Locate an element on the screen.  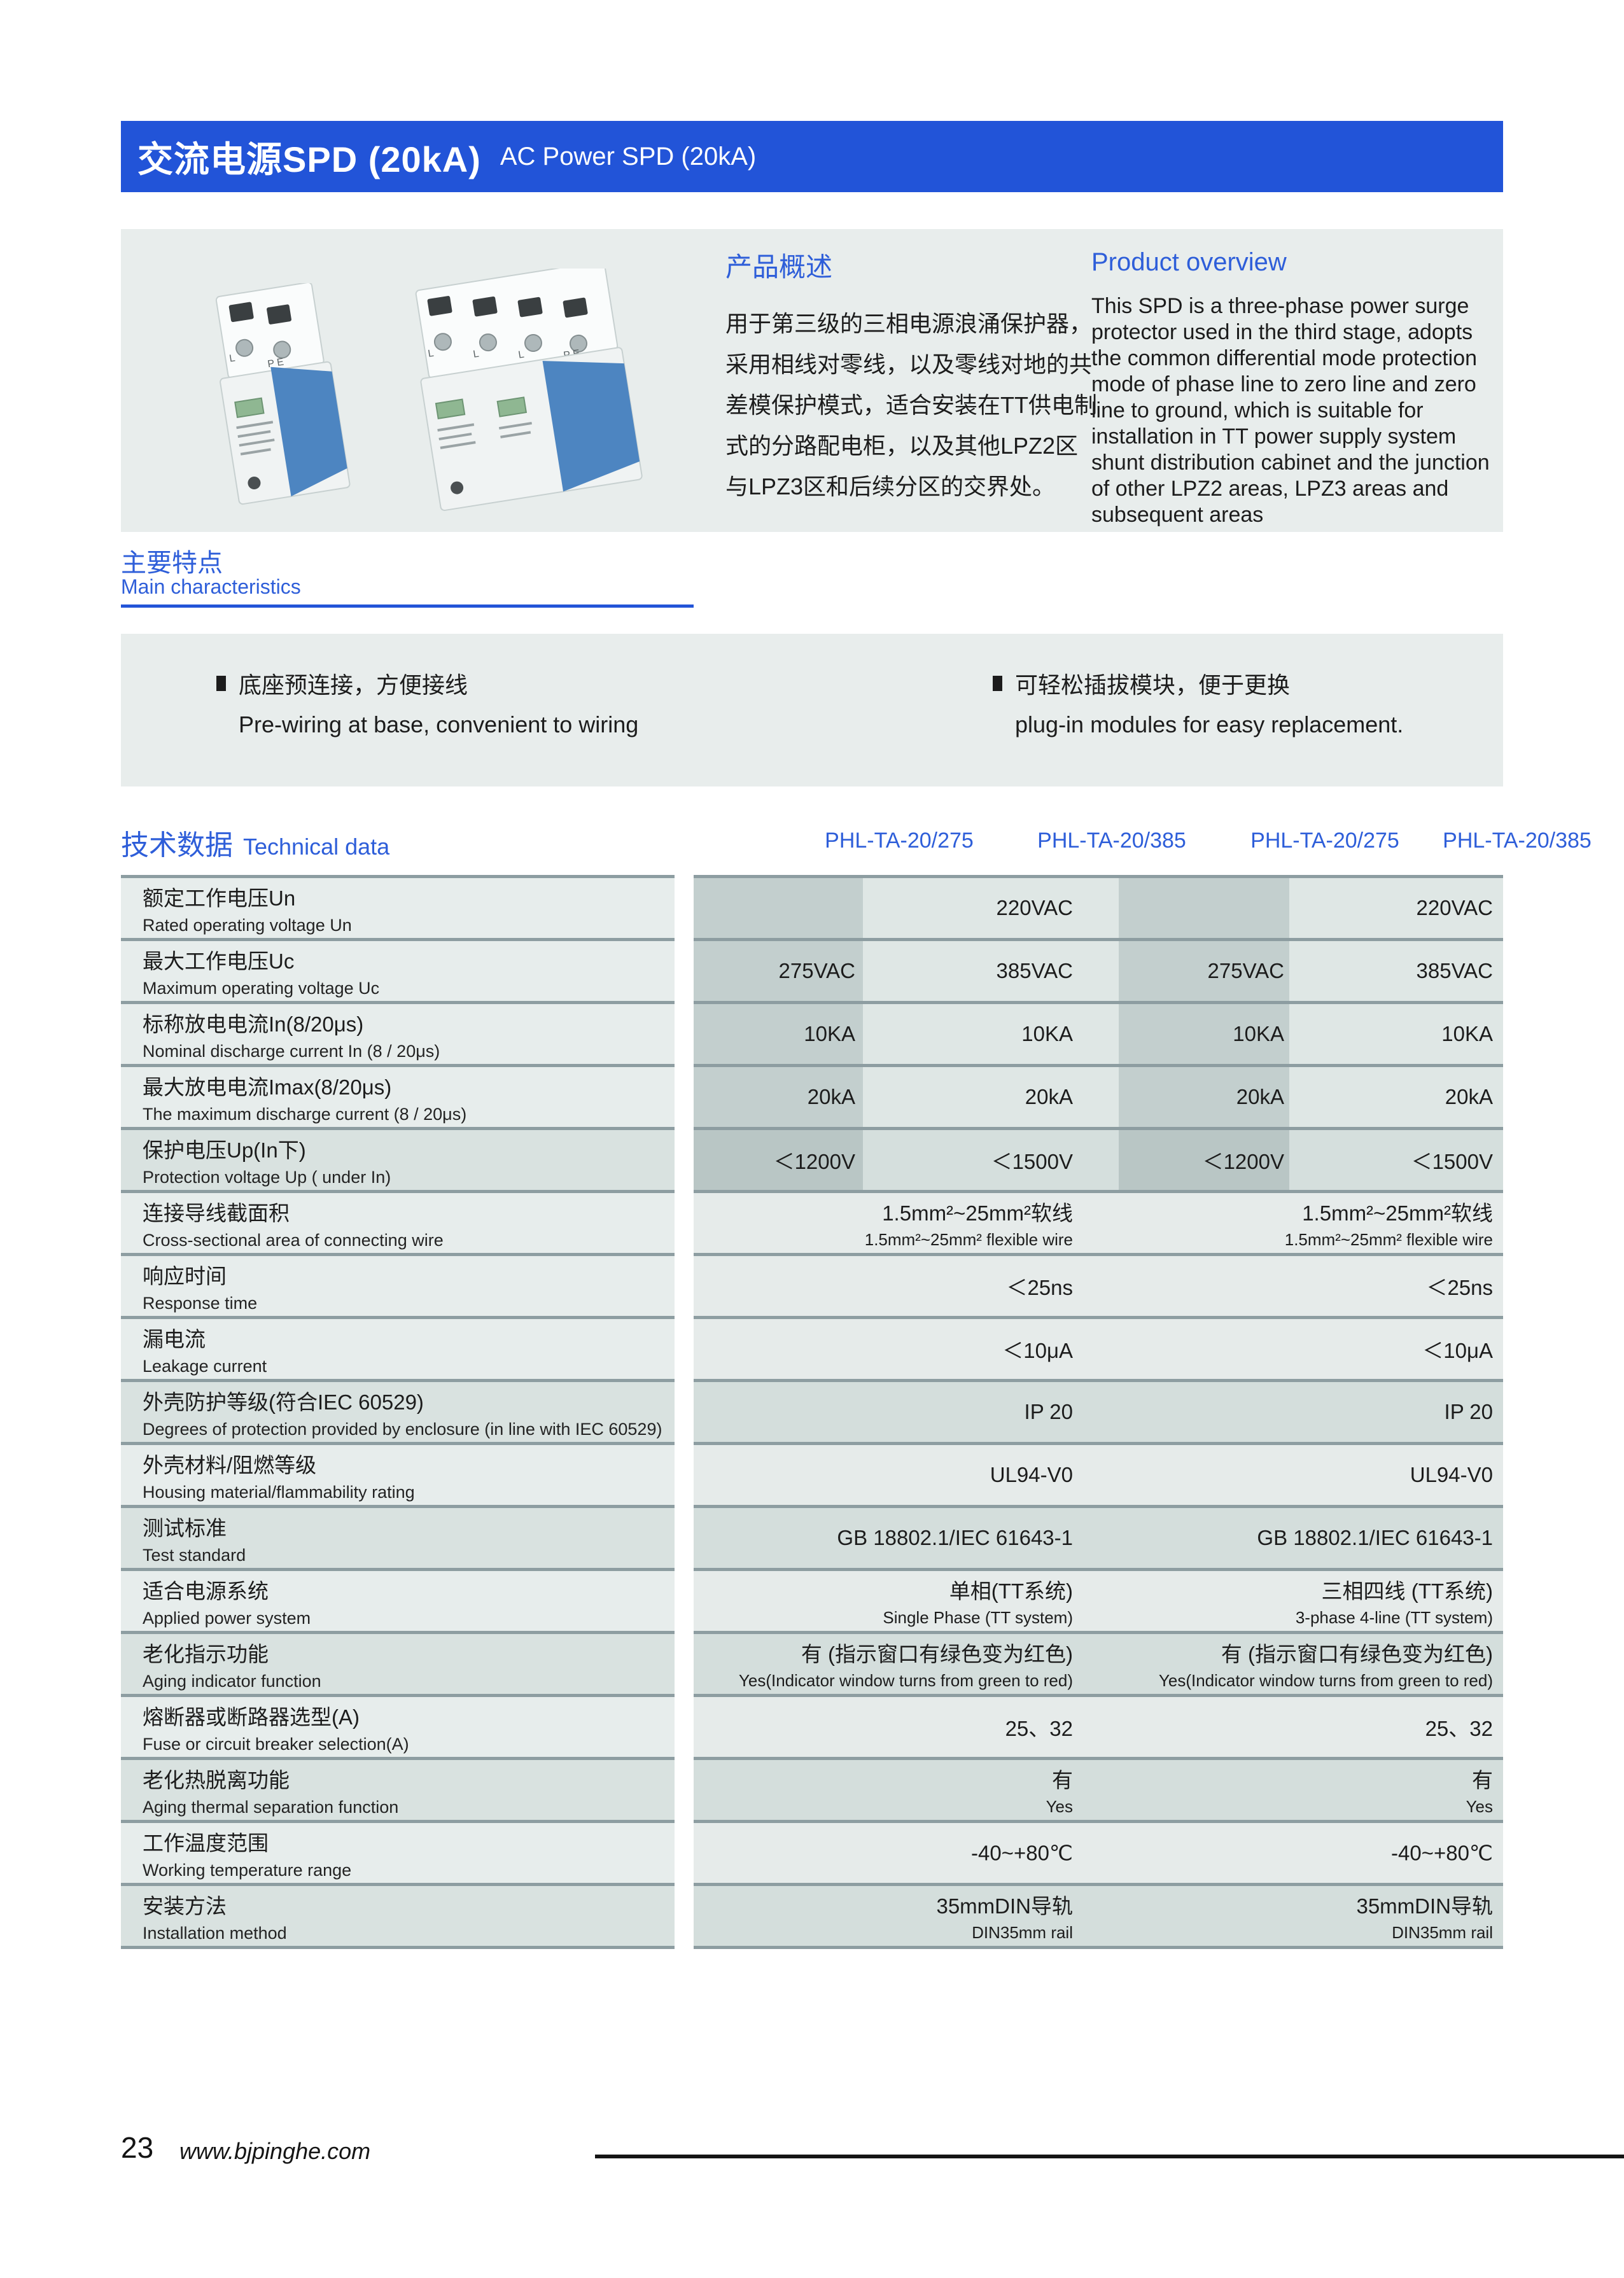
row-label-en: Protection voltage Up ( under In) is located at coordinates (267, 1177).